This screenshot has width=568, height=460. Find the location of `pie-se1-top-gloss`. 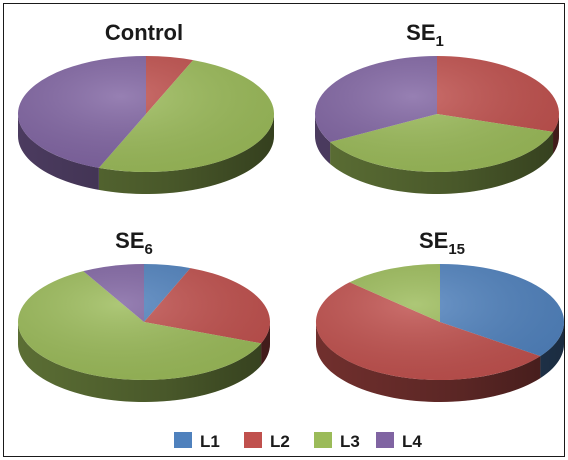

pie-se1-top-gloss is located at coordinates (437, 114).